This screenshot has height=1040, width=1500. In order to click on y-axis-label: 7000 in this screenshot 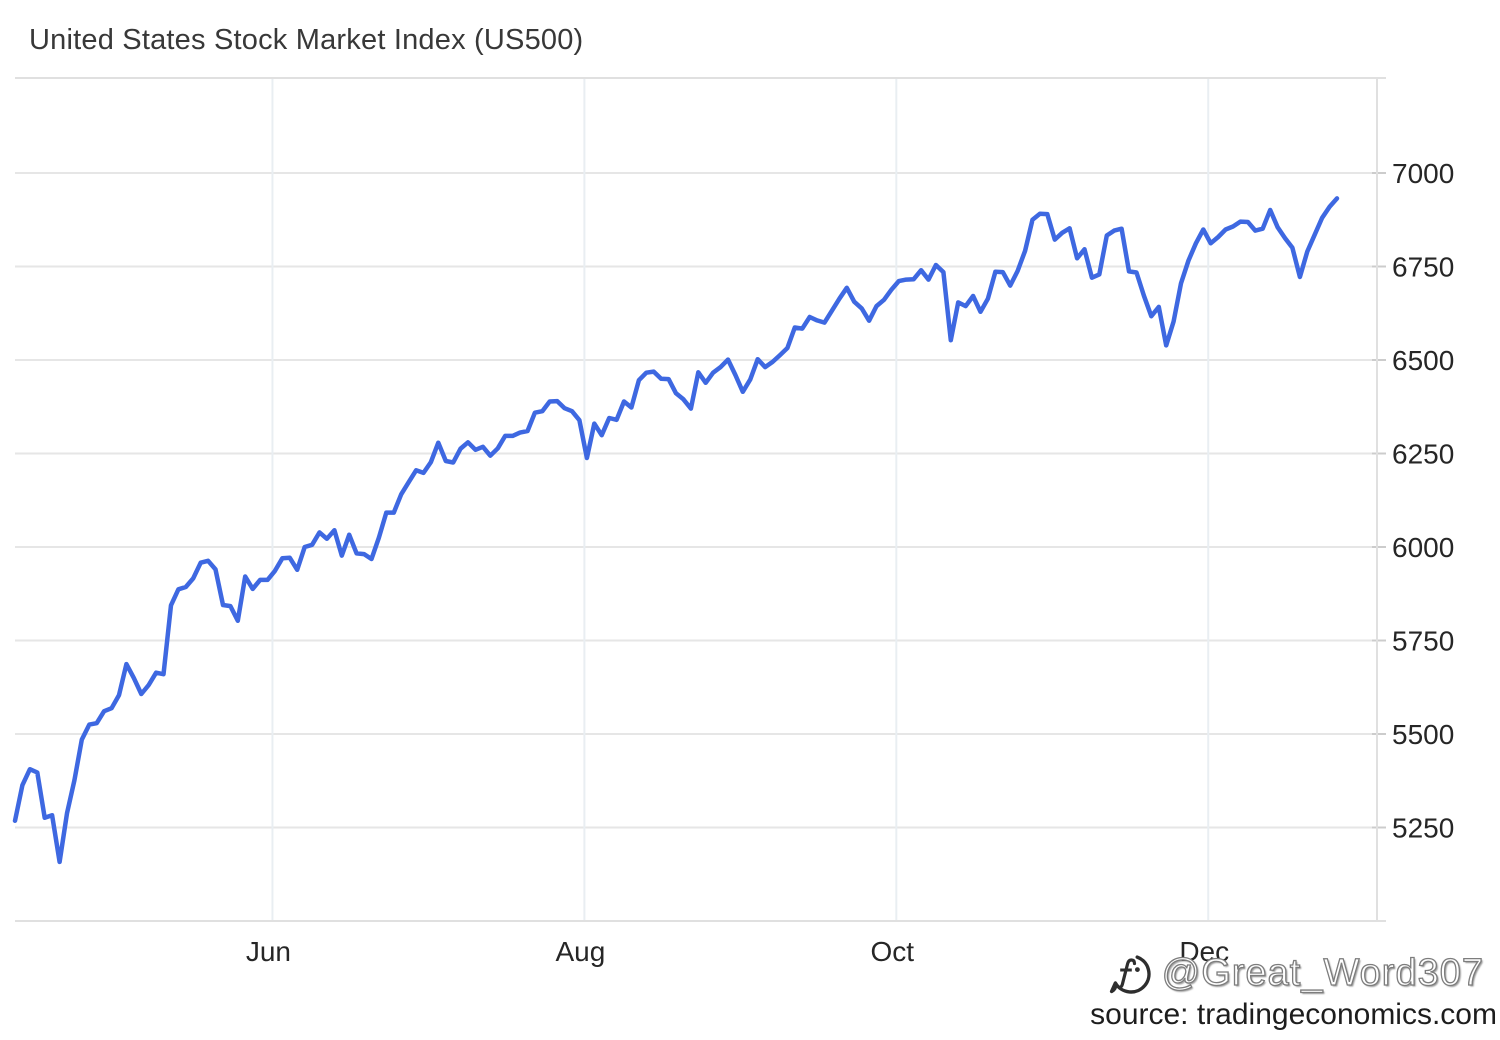, I will do `click(1423, 173)`.